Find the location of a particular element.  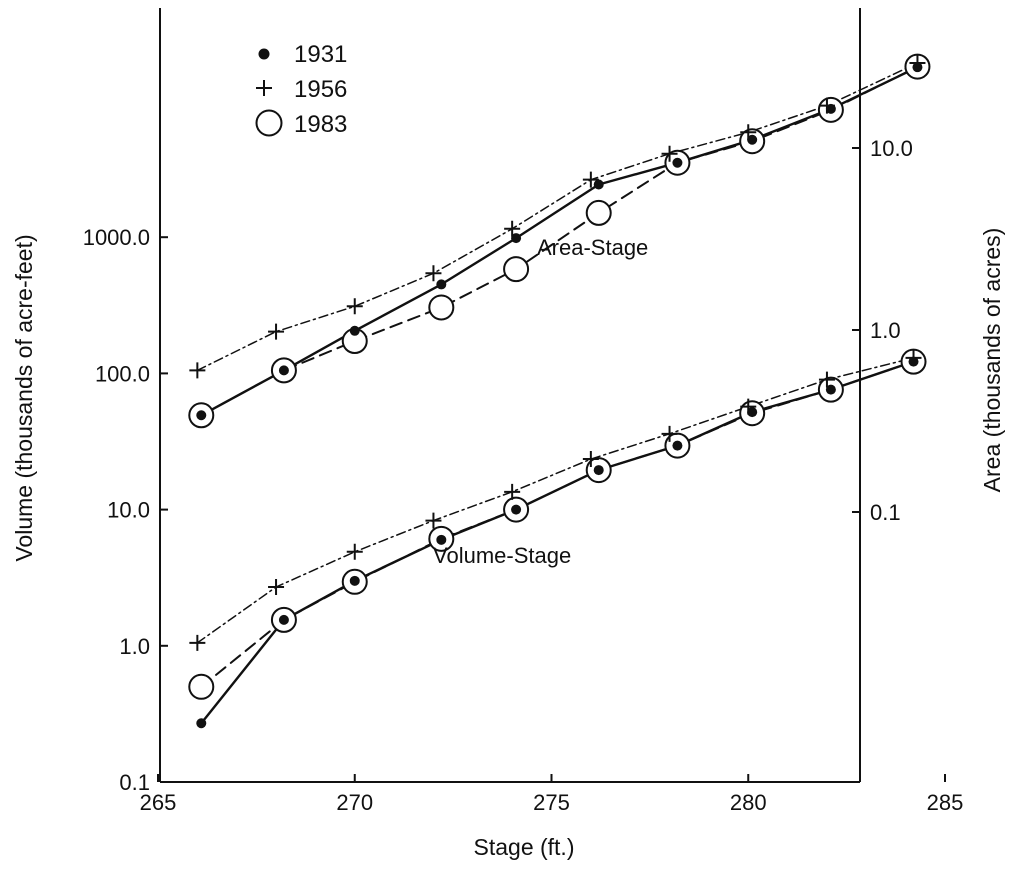

left-y-tick-label-0-1: 0.1 is located at coordinates (134, 782).